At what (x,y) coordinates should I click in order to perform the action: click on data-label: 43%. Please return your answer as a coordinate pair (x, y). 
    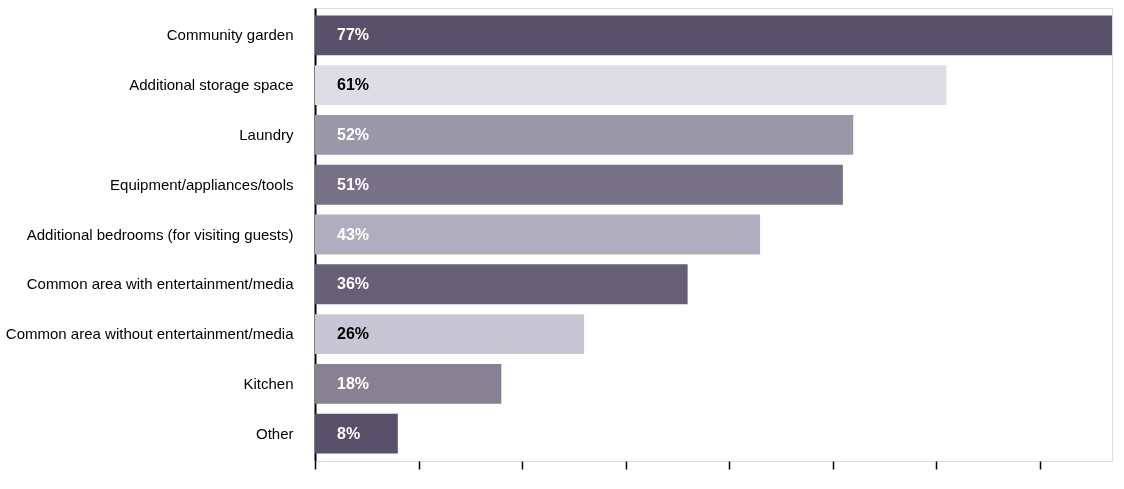
    Looking at the image, I should click on (353, 234).